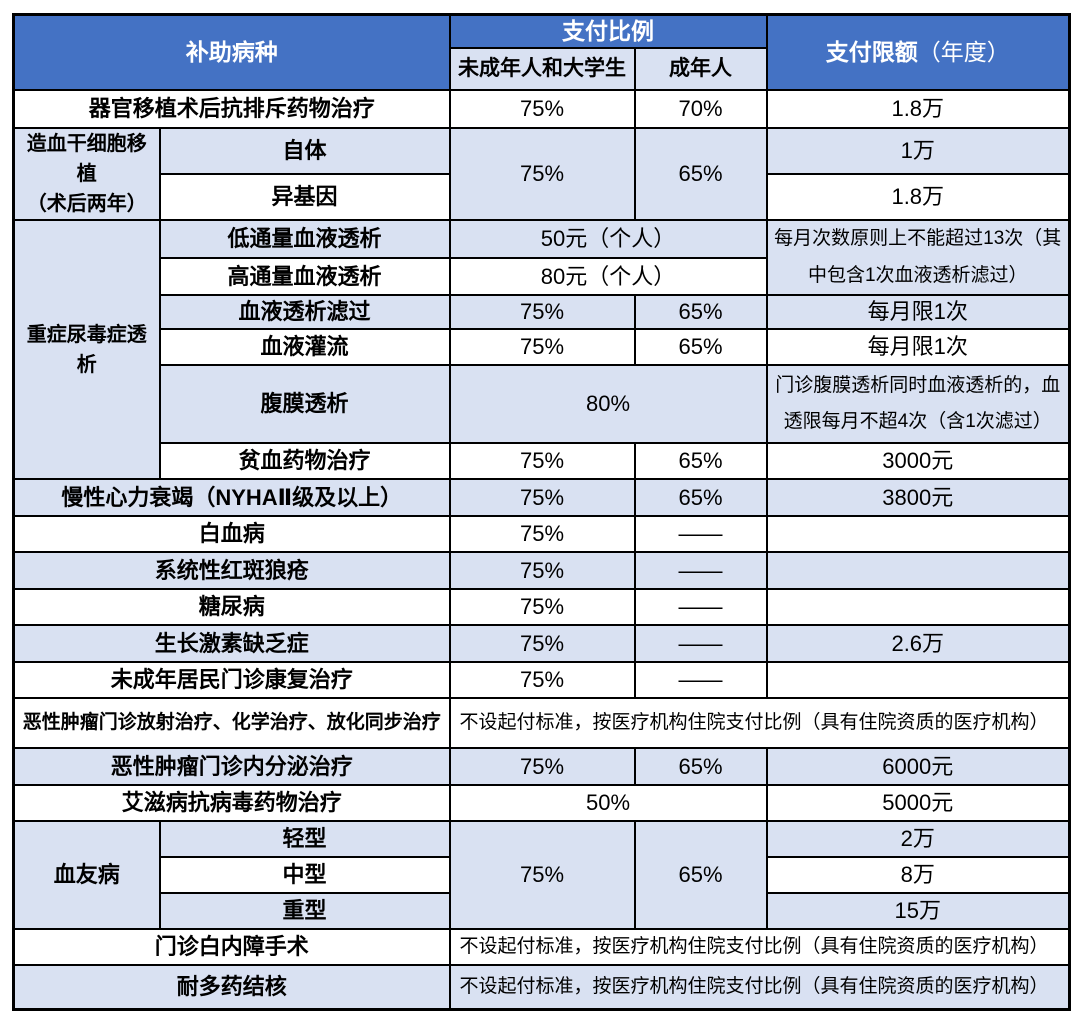  I want to click on header-disease-type: 补助病种, so click(231, 52).